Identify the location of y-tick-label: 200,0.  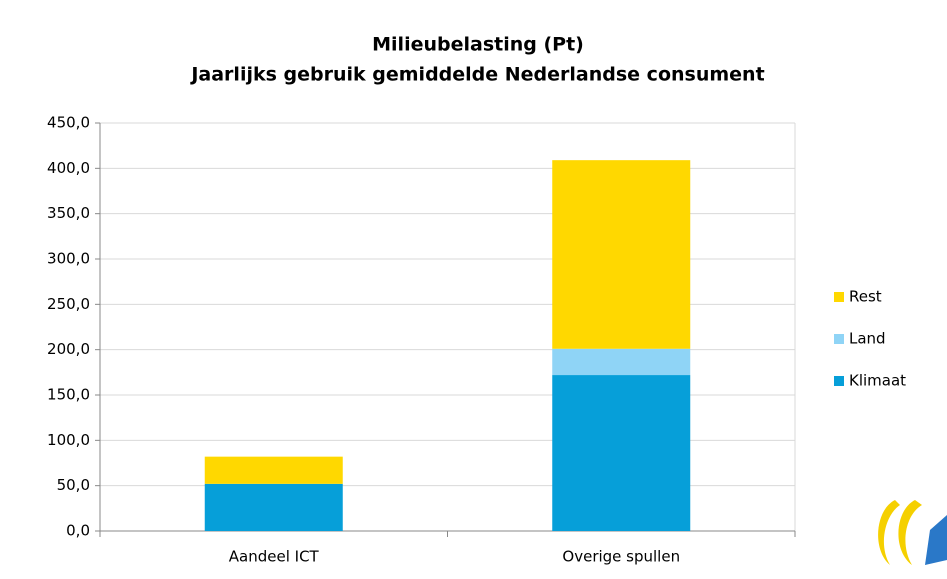
(68, 349).